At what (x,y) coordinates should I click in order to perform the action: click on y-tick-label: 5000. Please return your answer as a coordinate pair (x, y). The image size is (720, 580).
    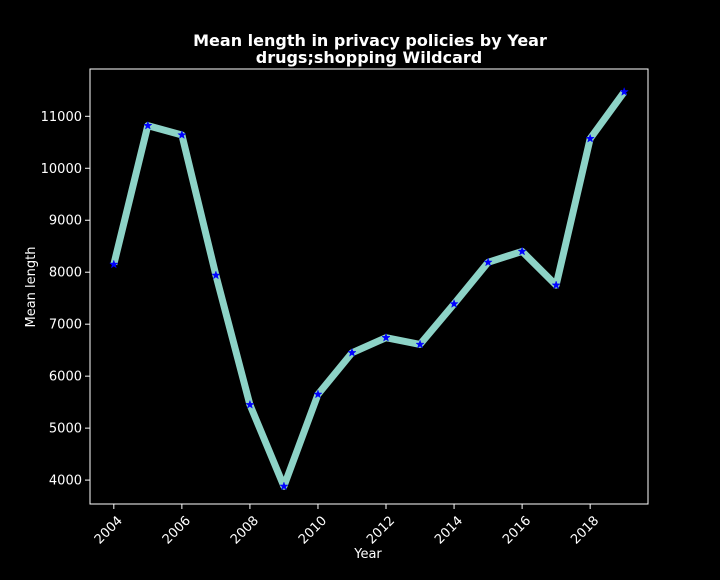
    Looking at the image, I should click on (65, 429).